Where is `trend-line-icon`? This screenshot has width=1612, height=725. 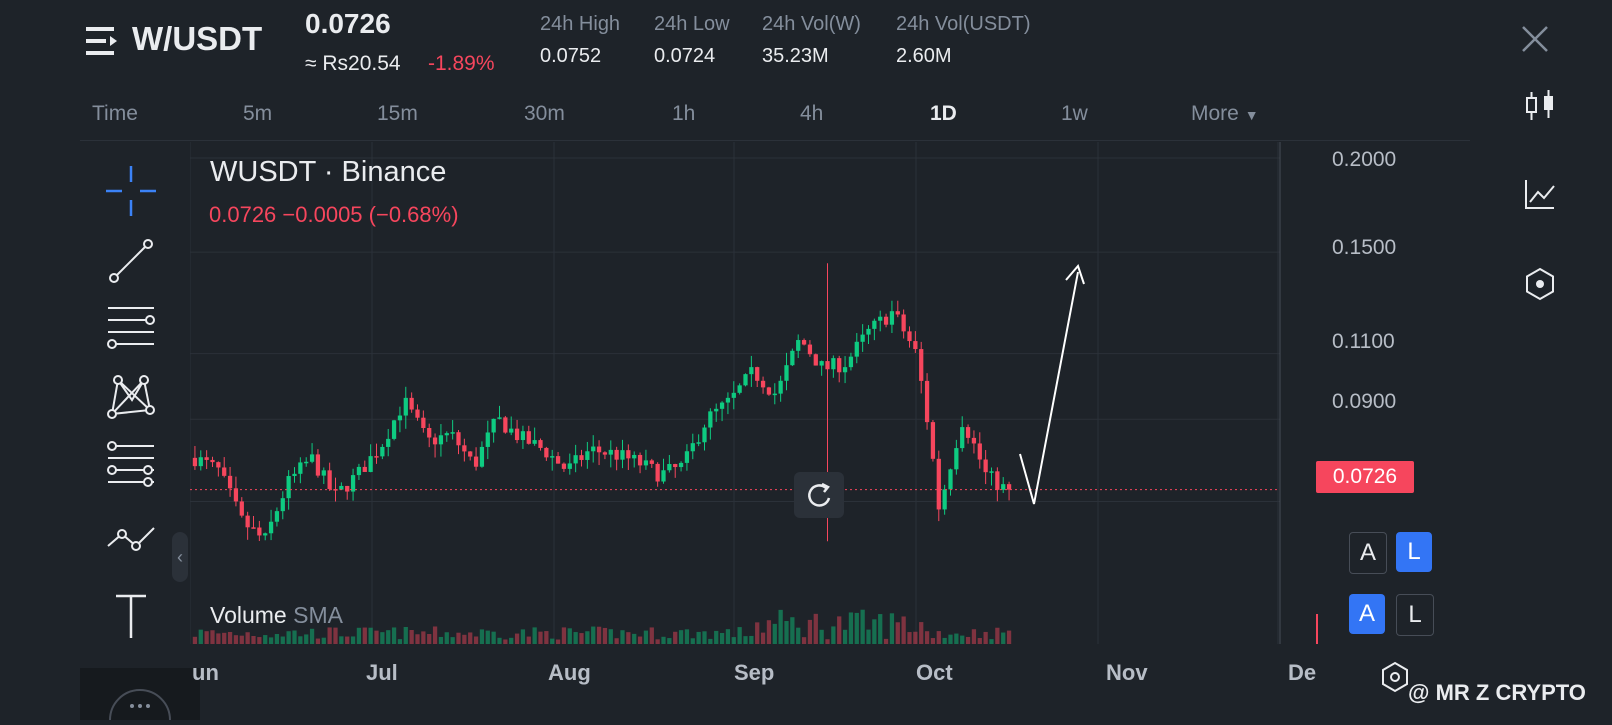 trend-line-icon is located at coordinates (131, 261).